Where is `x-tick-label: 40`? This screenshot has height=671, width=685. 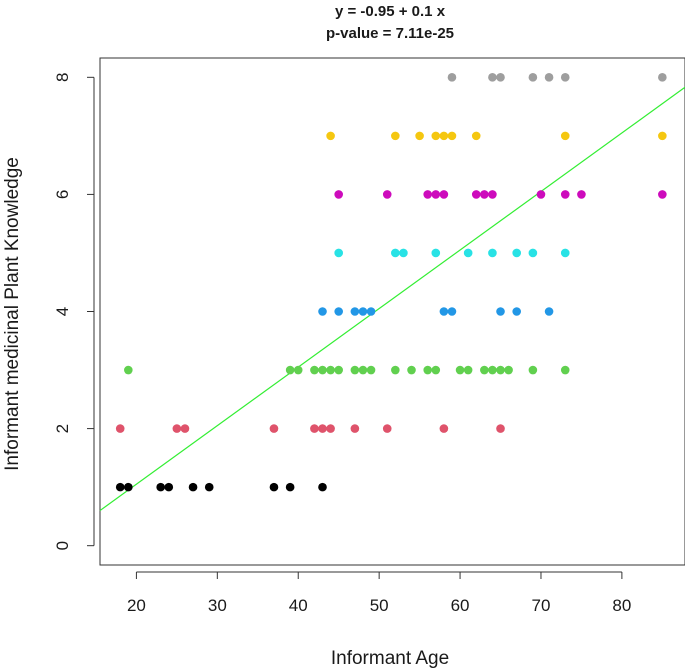
x-tick-label: 40 is located at coordinates (298, 605).